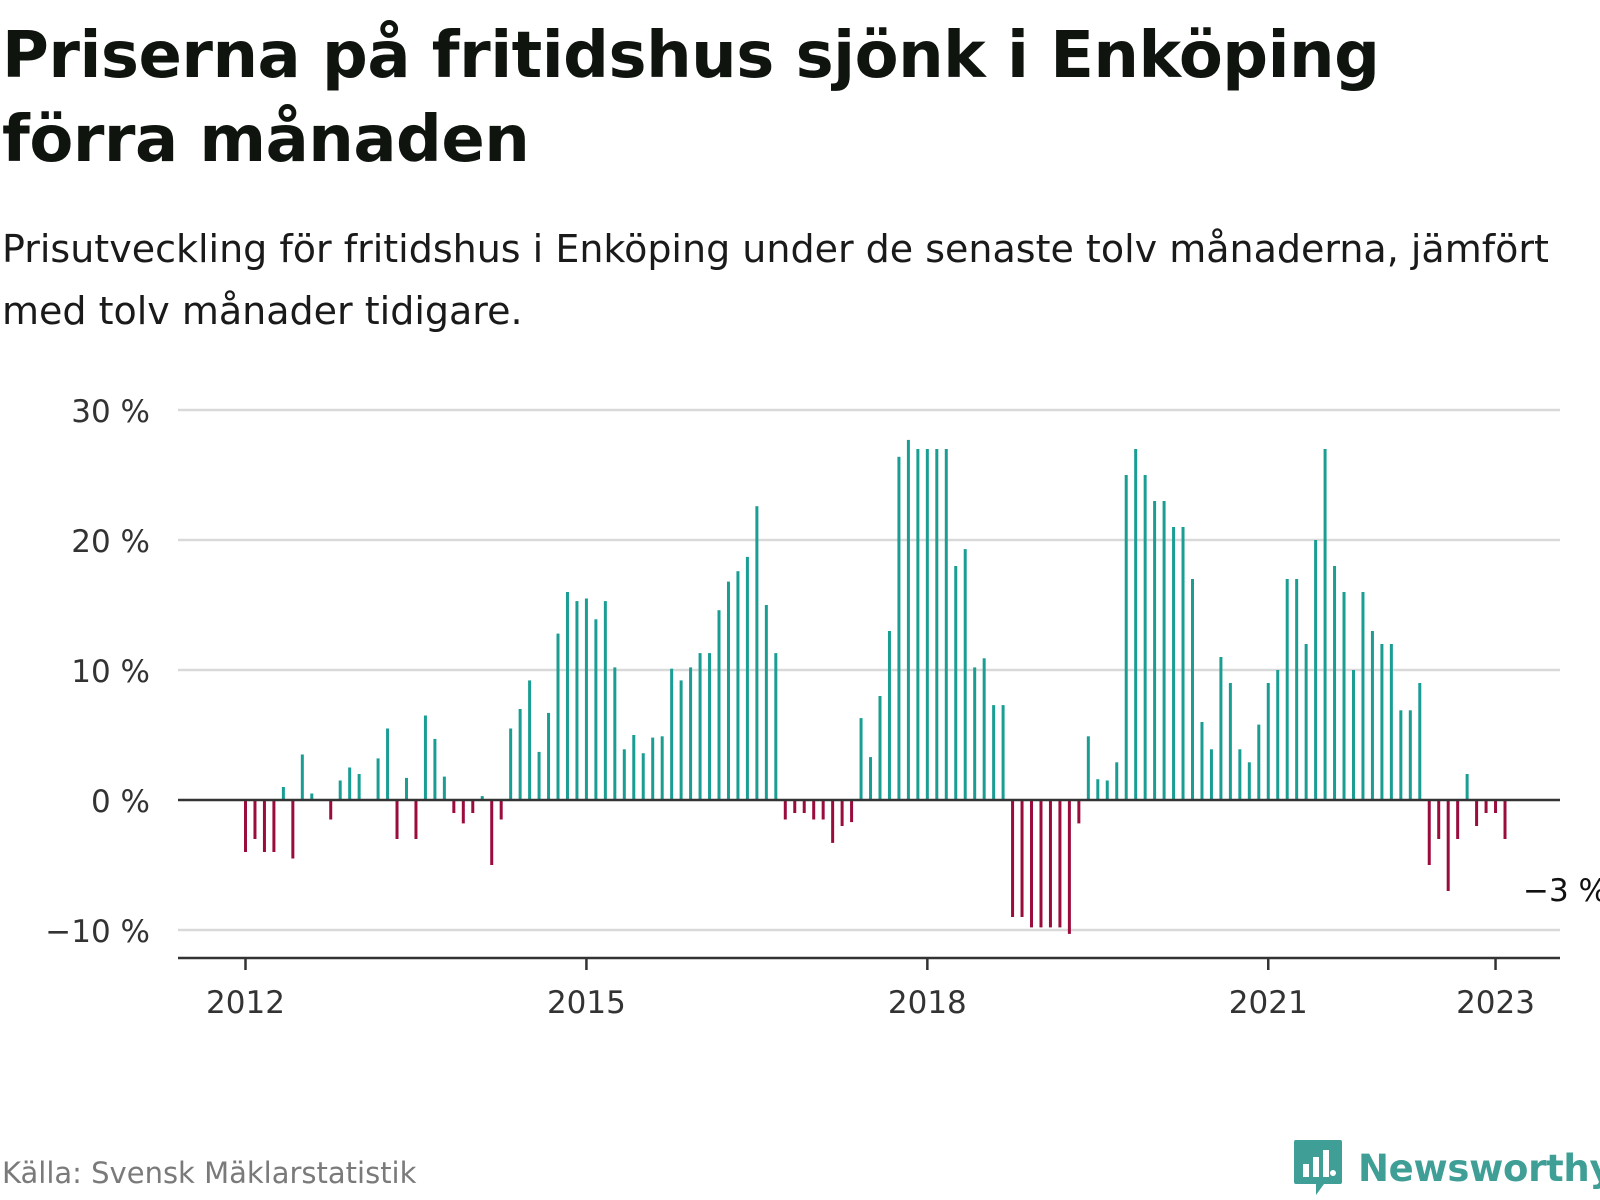 The image size is (1600, 1200). I want to click on x-tick-label: 2021, so click(1268, 1002).